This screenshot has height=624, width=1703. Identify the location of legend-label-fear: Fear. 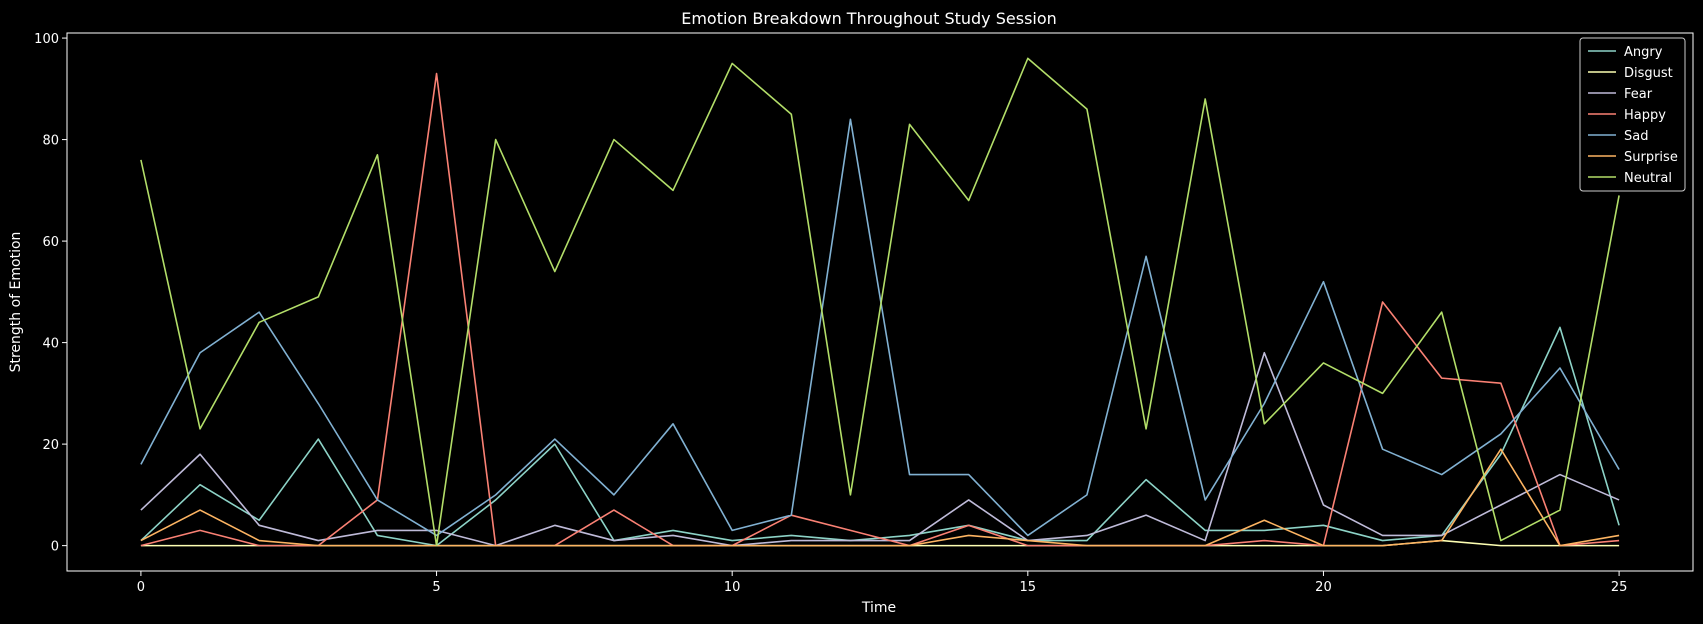
(1638, 94).